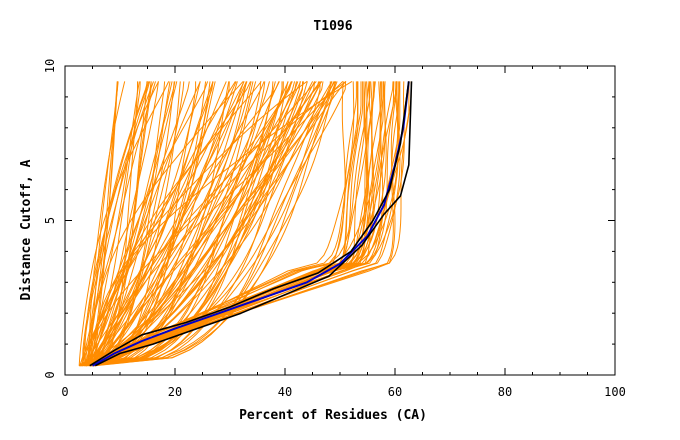 The image size is (680, 440). I want to click on chart-title: T1096, so click(332, 26).